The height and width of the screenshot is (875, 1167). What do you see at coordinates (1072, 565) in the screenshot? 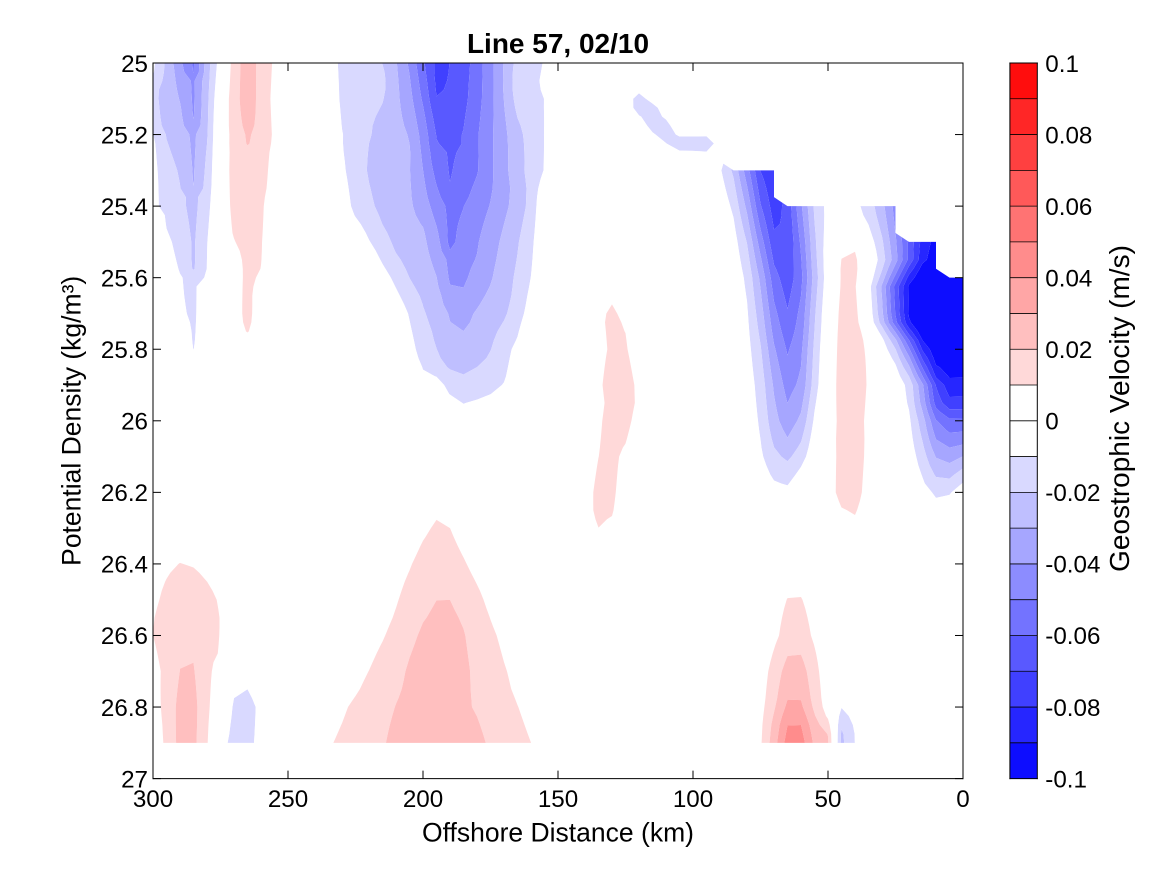
I see `svg-text: -0.04` at bounding box center [1072, 565].